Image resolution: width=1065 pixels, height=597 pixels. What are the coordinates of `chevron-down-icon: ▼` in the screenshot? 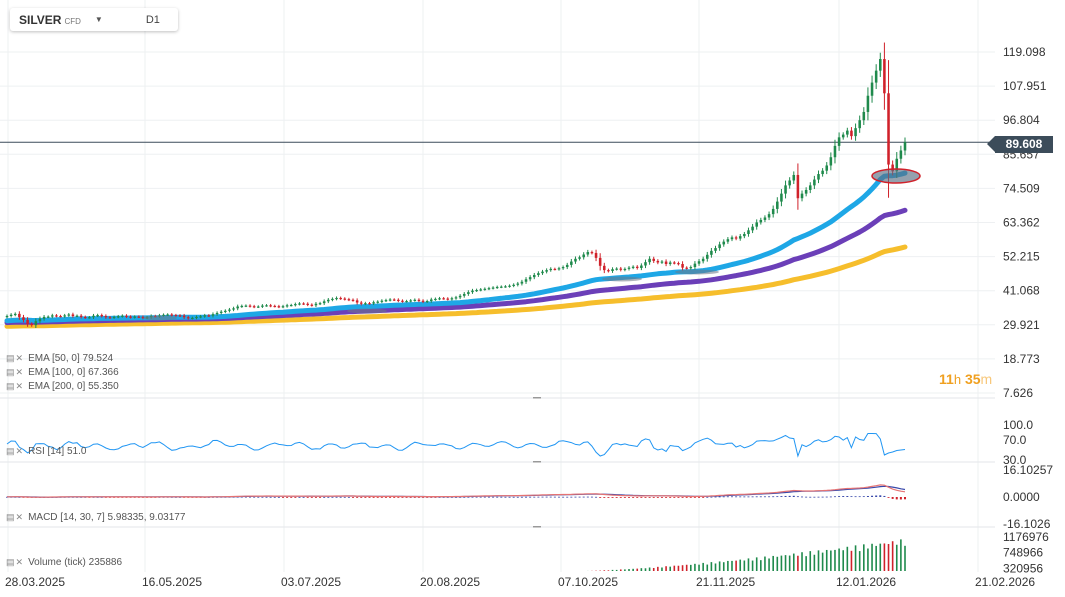 It's located at (98, 19).